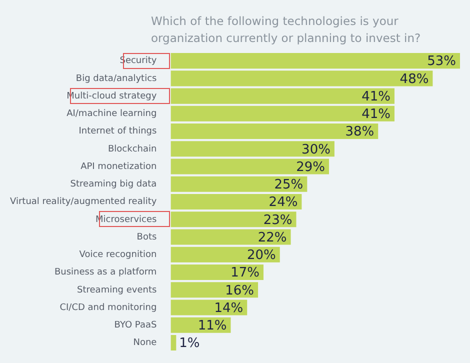 This screenshot has width=470, height=363. Describe the element at coordinates (261, 256) in the screenshot. I see `data-label: 20%` at that location.